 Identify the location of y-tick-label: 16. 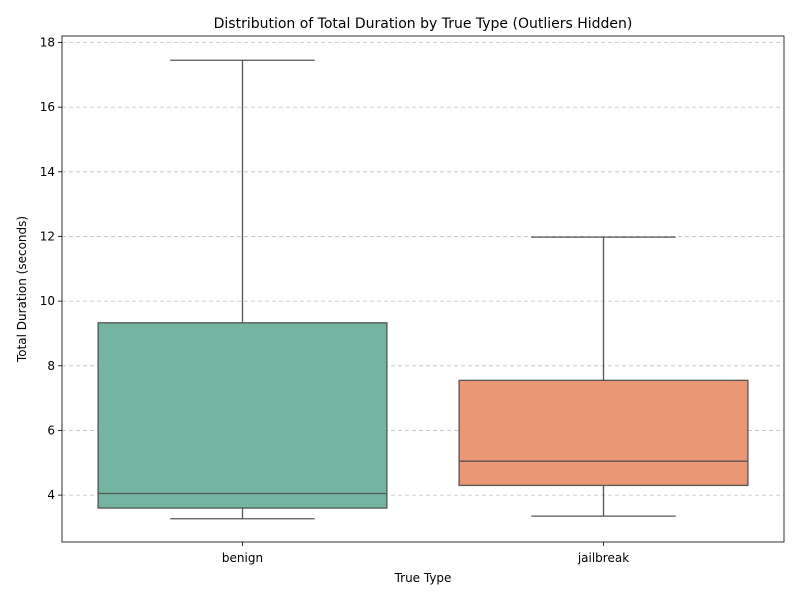
(47, 107).